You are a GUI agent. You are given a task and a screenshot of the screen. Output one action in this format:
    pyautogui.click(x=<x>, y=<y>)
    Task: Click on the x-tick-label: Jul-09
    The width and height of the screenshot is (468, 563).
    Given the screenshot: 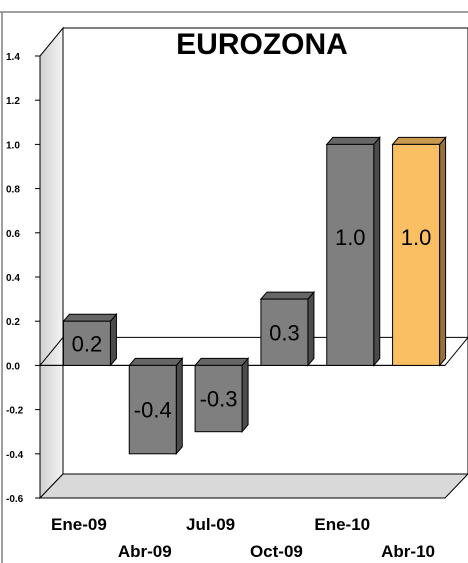 What is the action you would take?
    pyautogui.click(x=210, y=524)
    